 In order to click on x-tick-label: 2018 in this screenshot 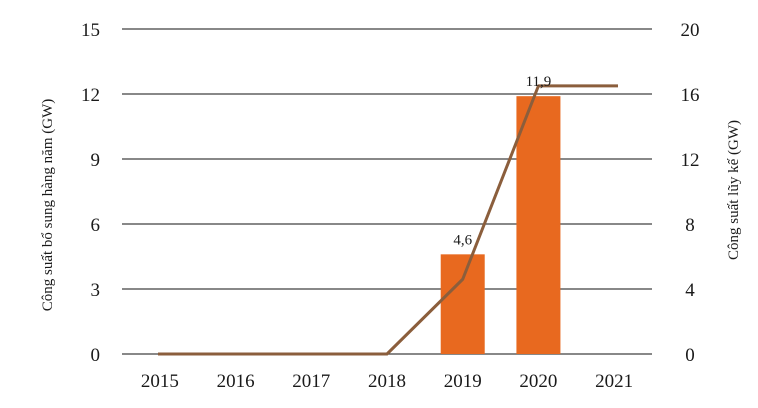, I will do `click(387, 381)`.